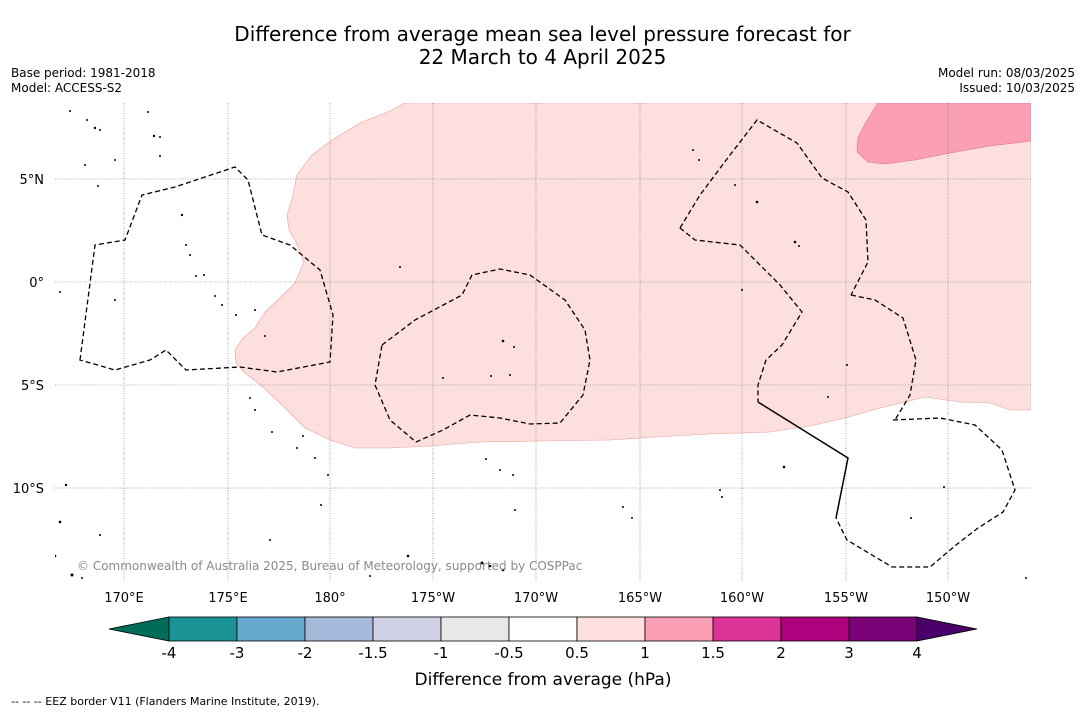 The image size is (1085, 713). I want to click on issued-text: Issued: 10/03/2025, so click(1017, 88).